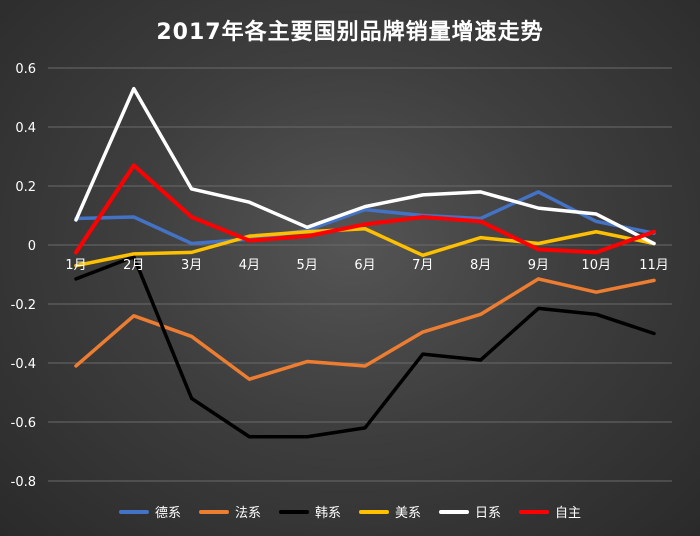 The width and height of the screenshot is (700, 536). What do you see at coordinates (25, 128) in the screenshot?
I see `y-tick-label: 0.4` at bounding box center [25, 128].